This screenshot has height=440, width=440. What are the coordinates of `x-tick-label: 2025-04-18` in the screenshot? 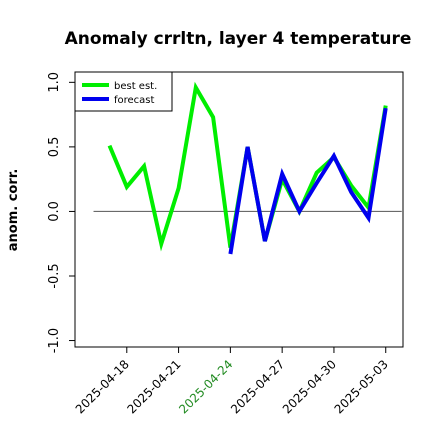 It's located at (102, 386).